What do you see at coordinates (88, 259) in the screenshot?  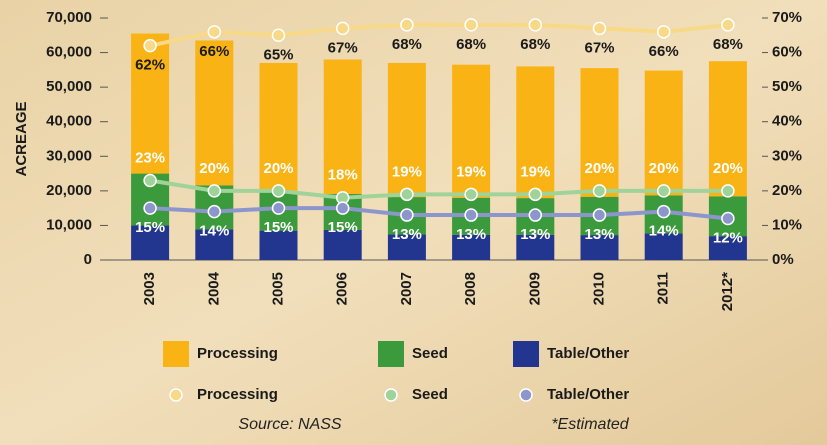 I see `y-tick-label: 0` at bounding box center [88, 259].